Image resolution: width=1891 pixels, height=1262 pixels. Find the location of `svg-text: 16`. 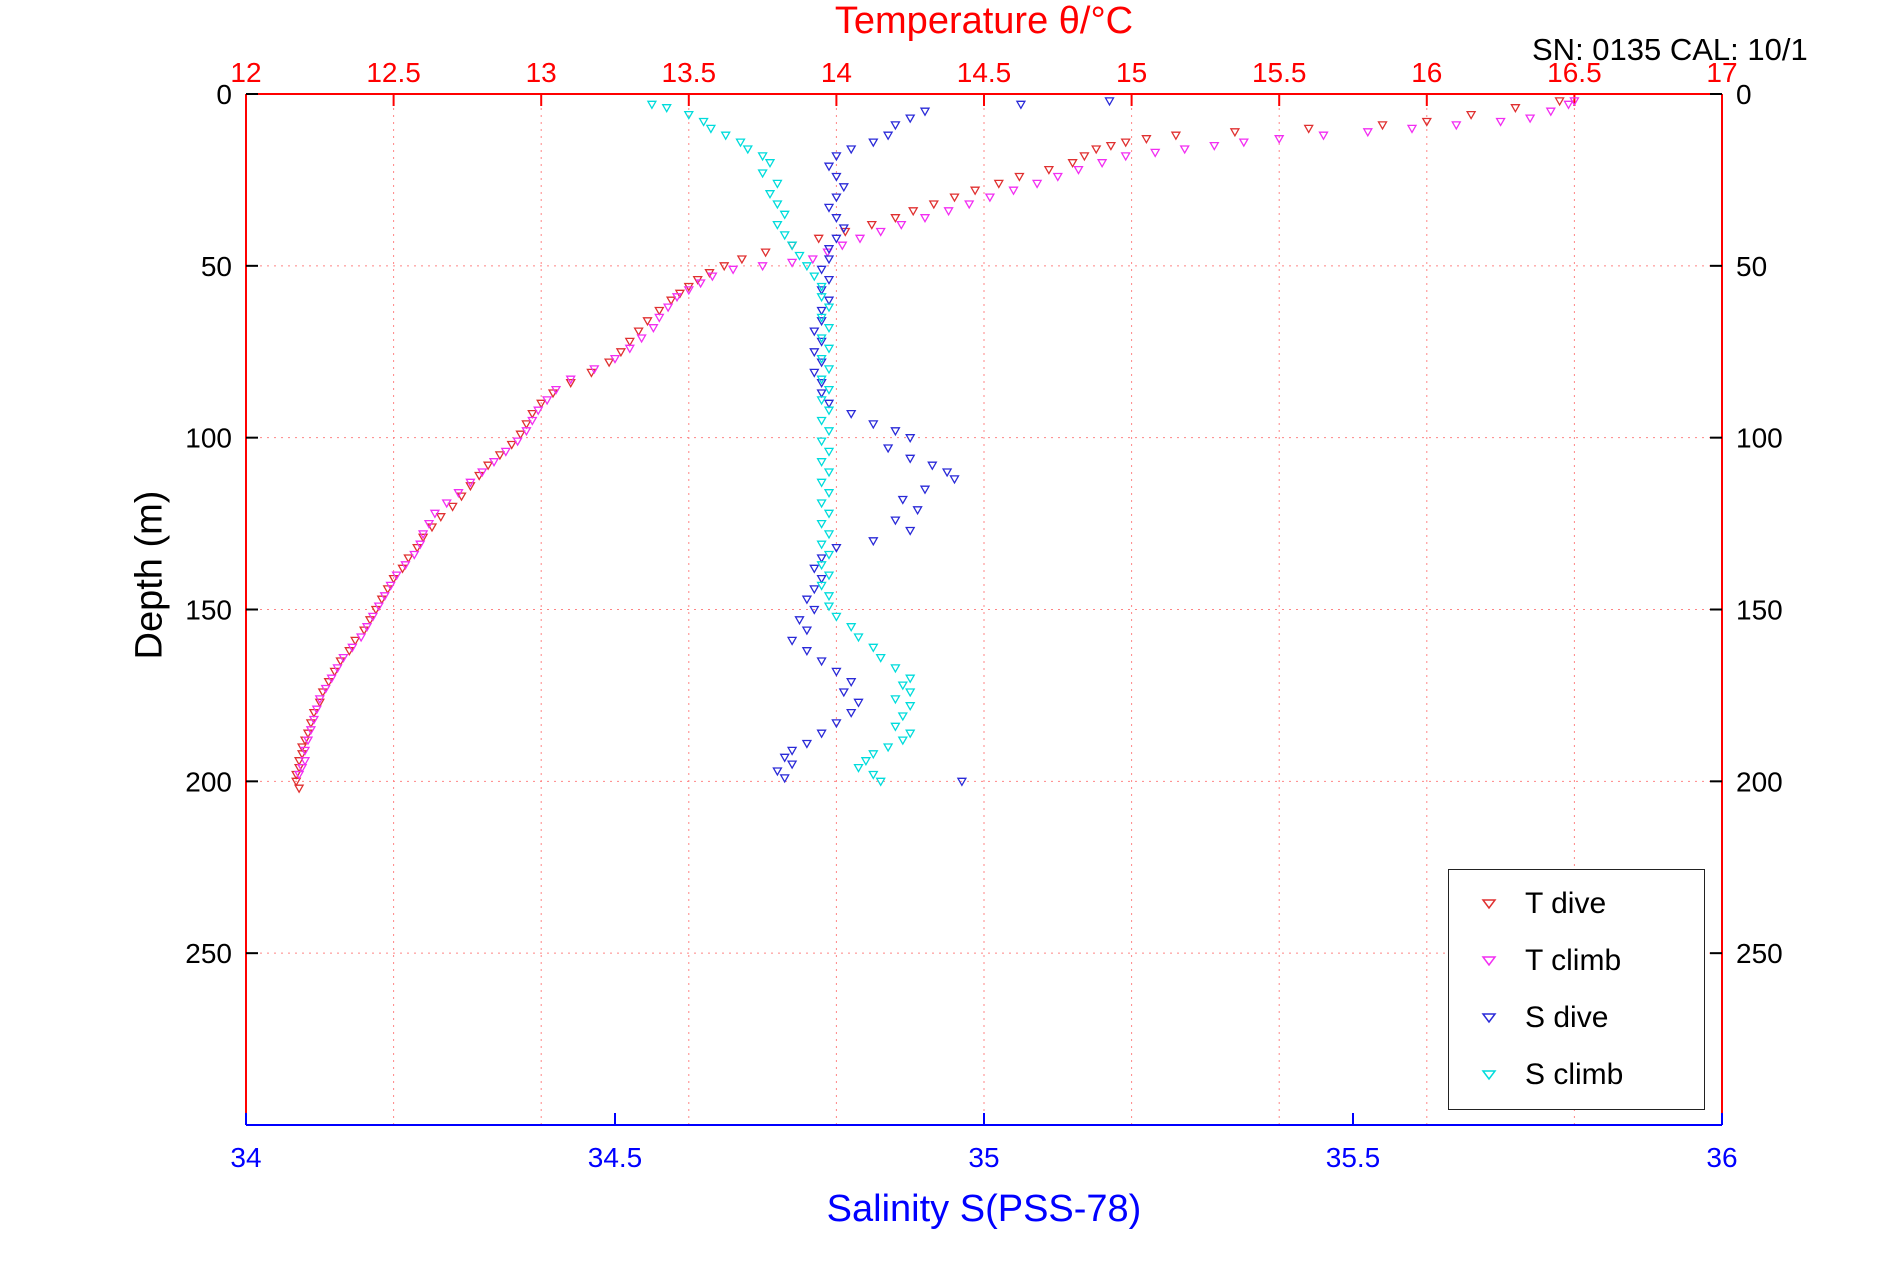

svg-text: 16 is located at coordinates (1426, 72).